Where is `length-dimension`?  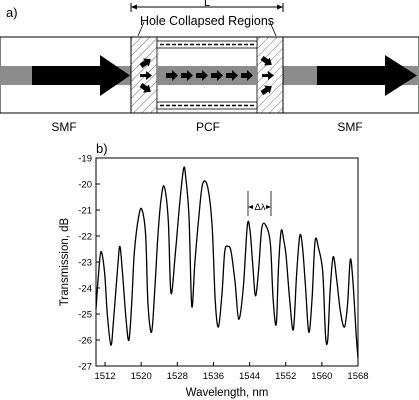
length-dimension is located at coordinates (207, 7).